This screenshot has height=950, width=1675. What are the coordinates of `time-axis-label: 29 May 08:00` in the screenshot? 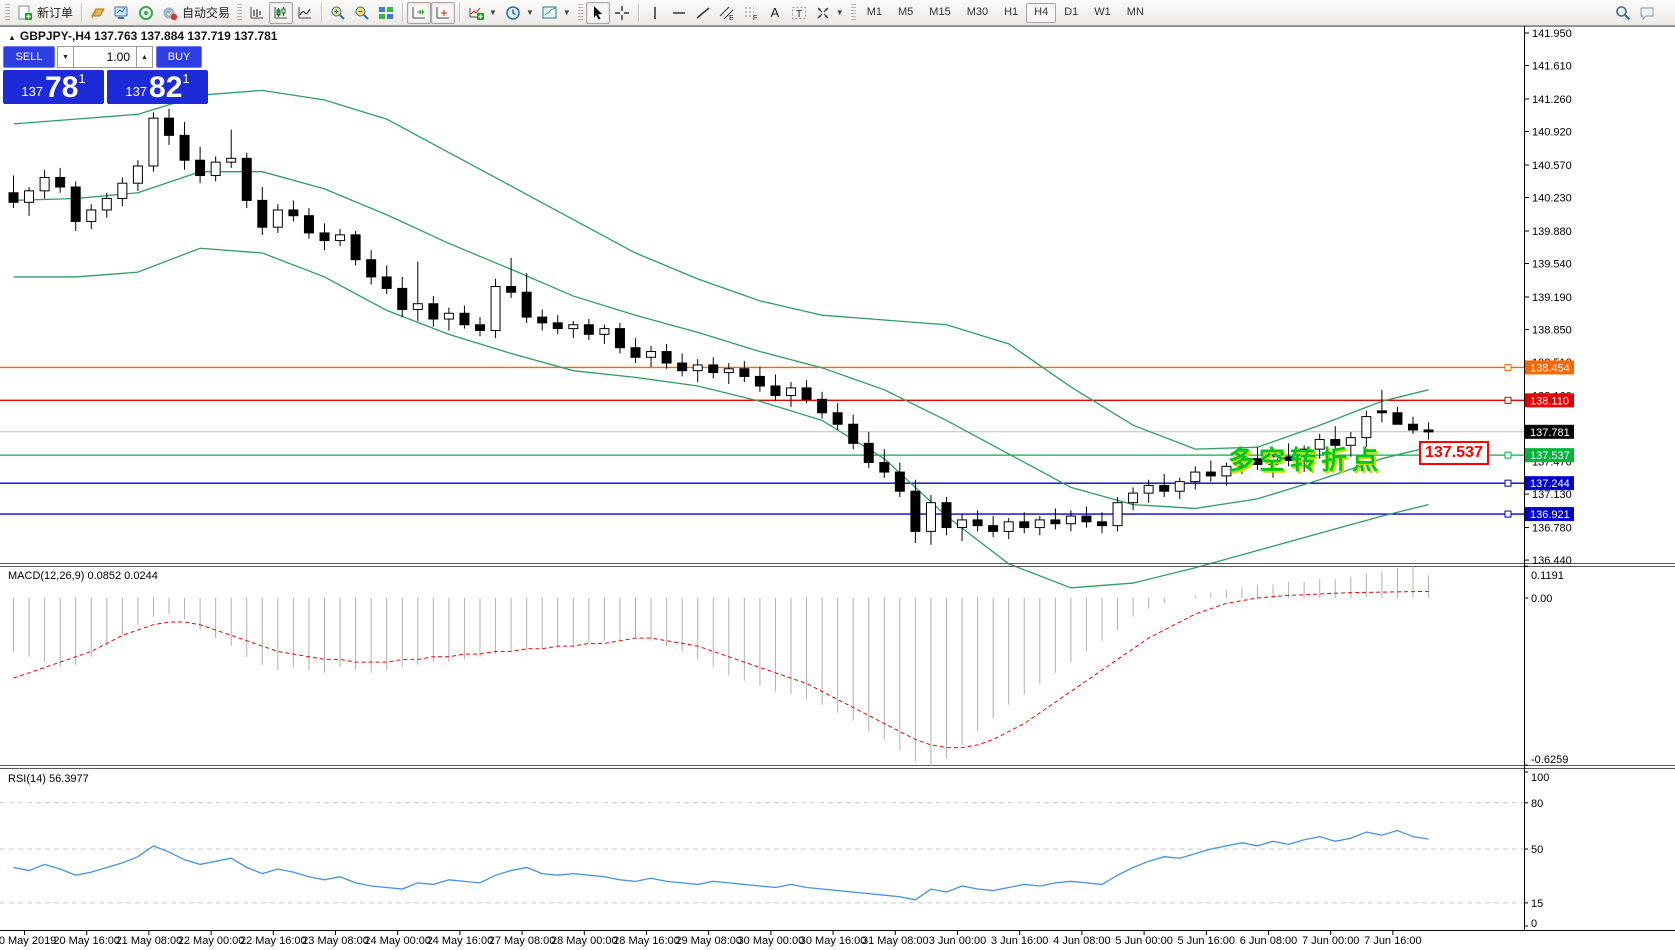 It's located at (708, 941).